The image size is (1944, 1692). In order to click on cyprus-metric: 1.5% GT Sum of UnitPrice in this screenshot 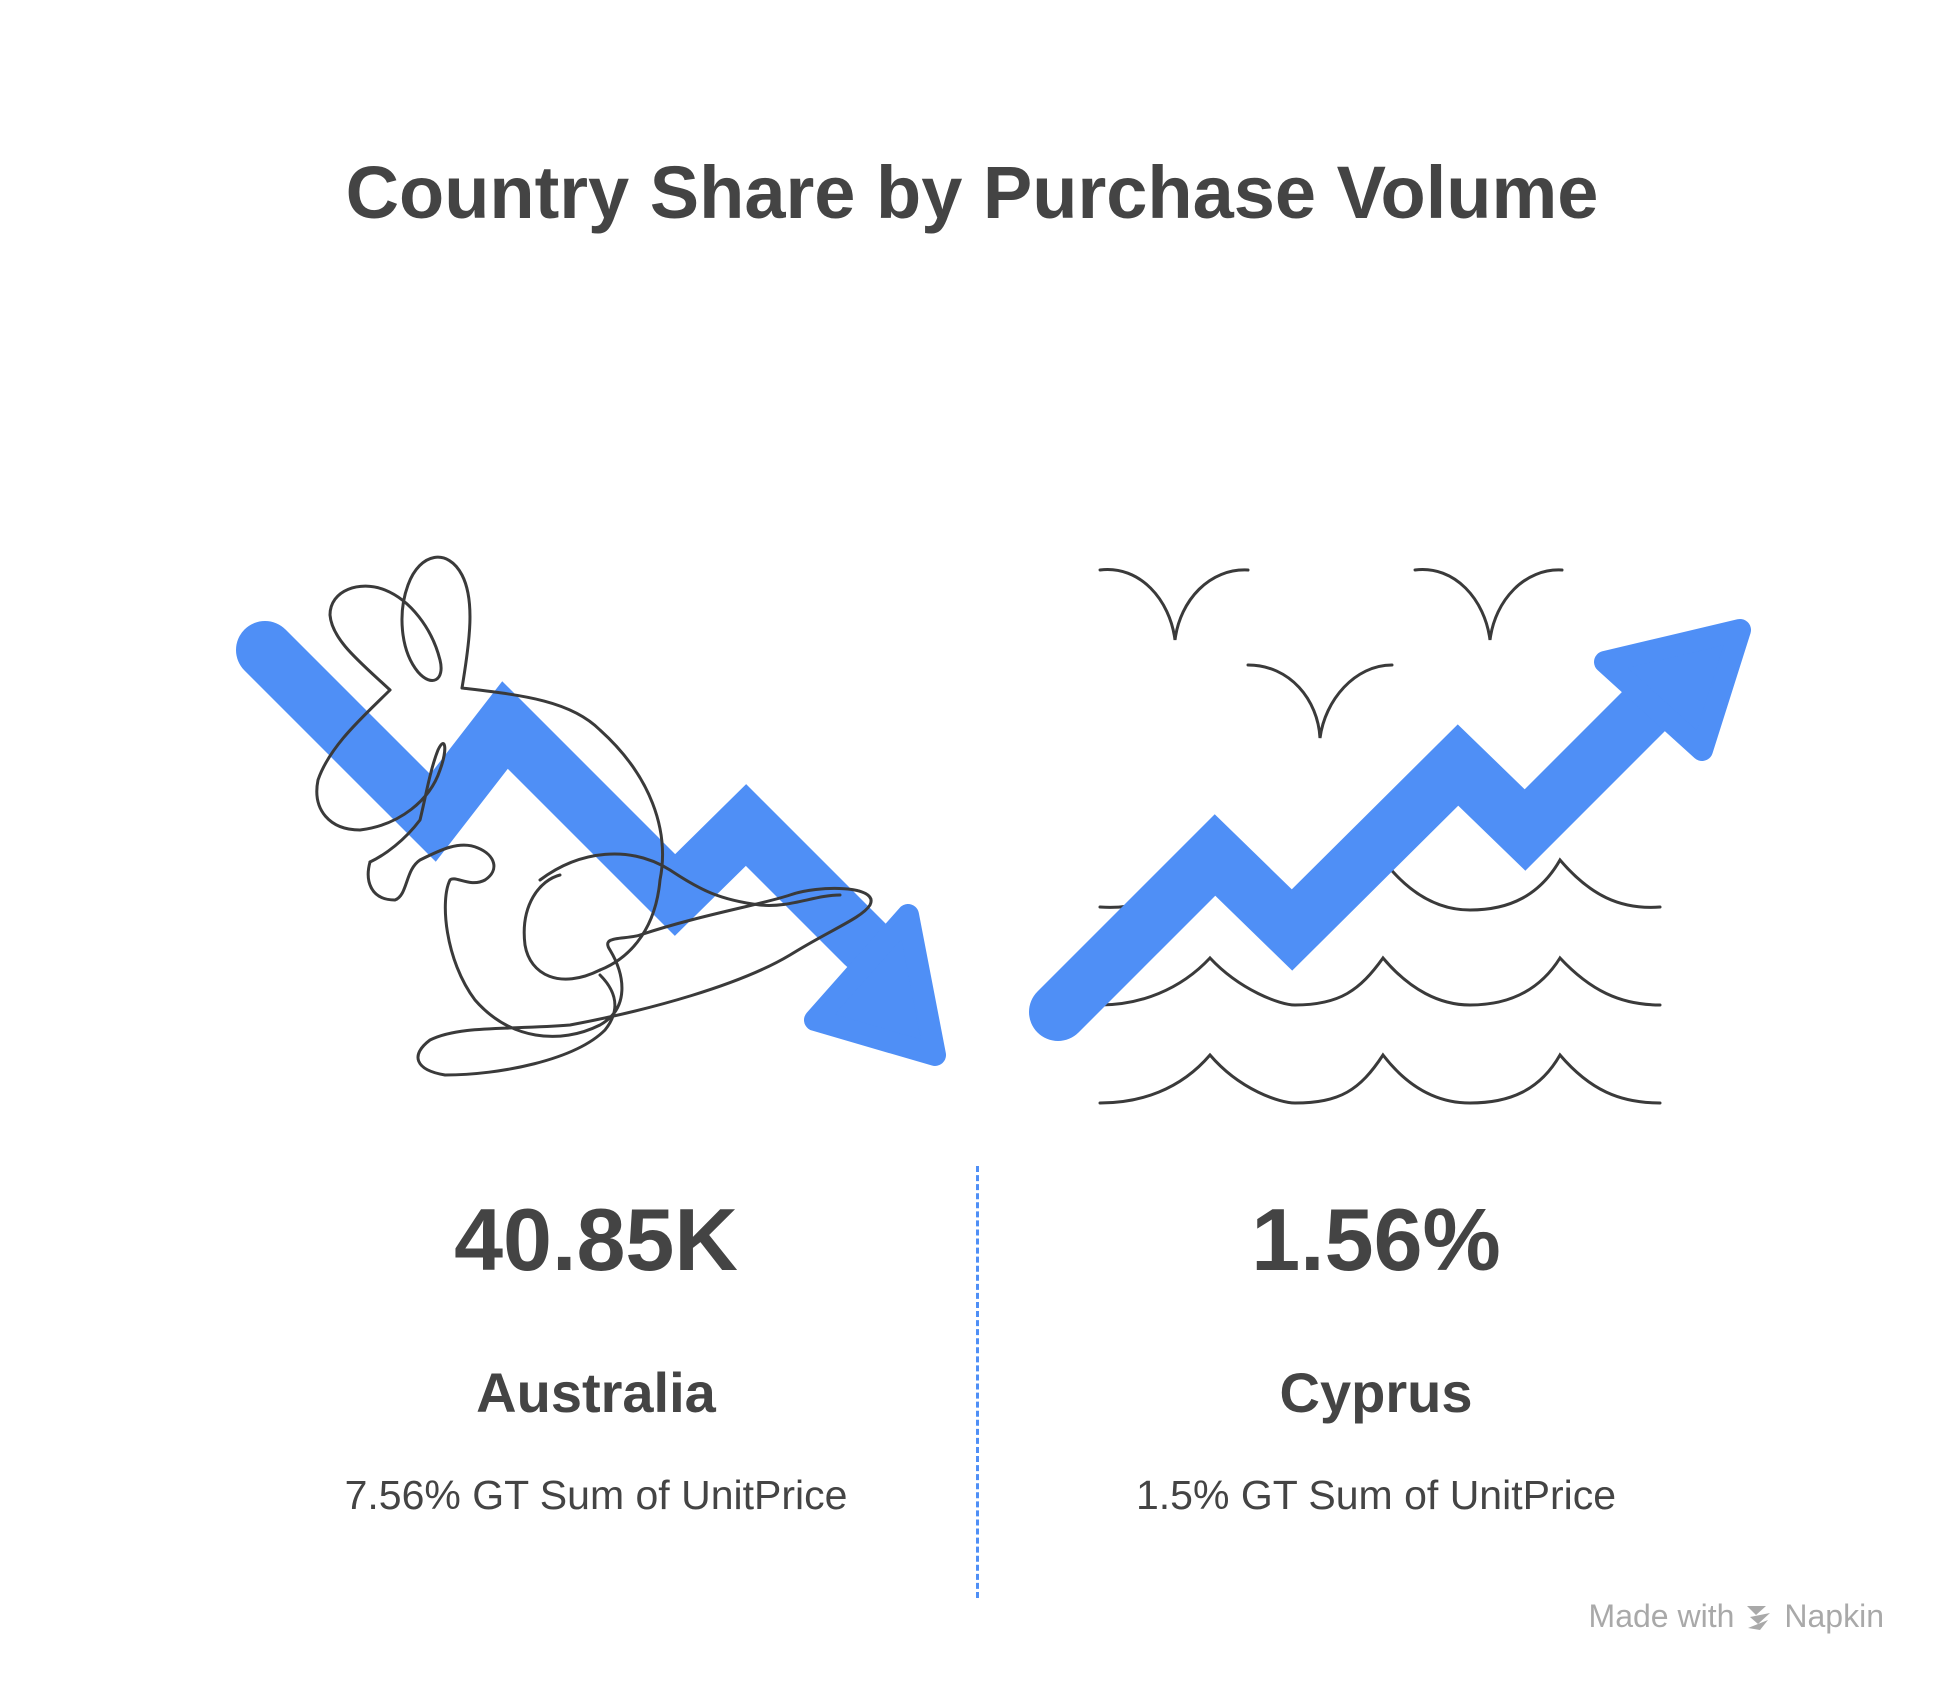, I will do `click(1376, 1495)`.